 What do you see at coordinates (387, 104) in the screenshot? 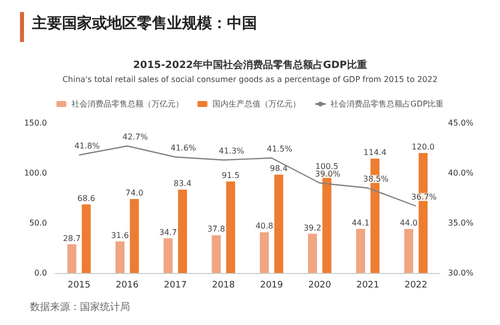
I see `legend-label: 社会消费品零售总额占GDP比重` at bounding box center [387, 104].